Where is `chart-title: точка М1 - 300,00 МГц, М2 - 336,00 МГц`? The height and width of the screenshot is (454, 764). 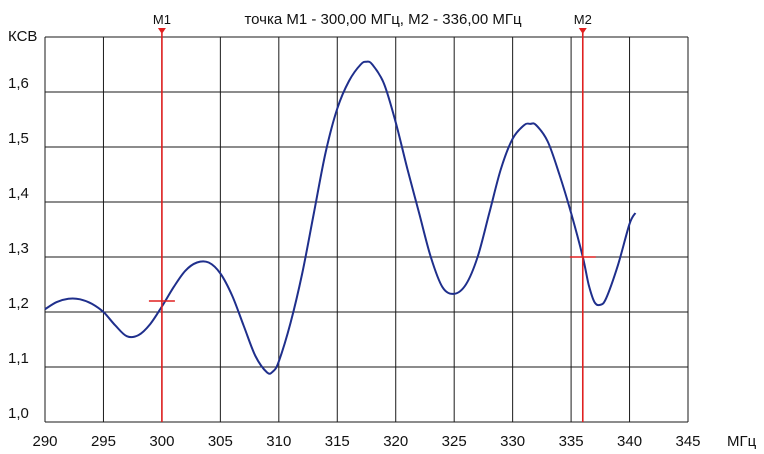
chart-title: точка М1 - 300,00 МГц, М2 - 336,00 МГц is located at coordinates (383, 19).